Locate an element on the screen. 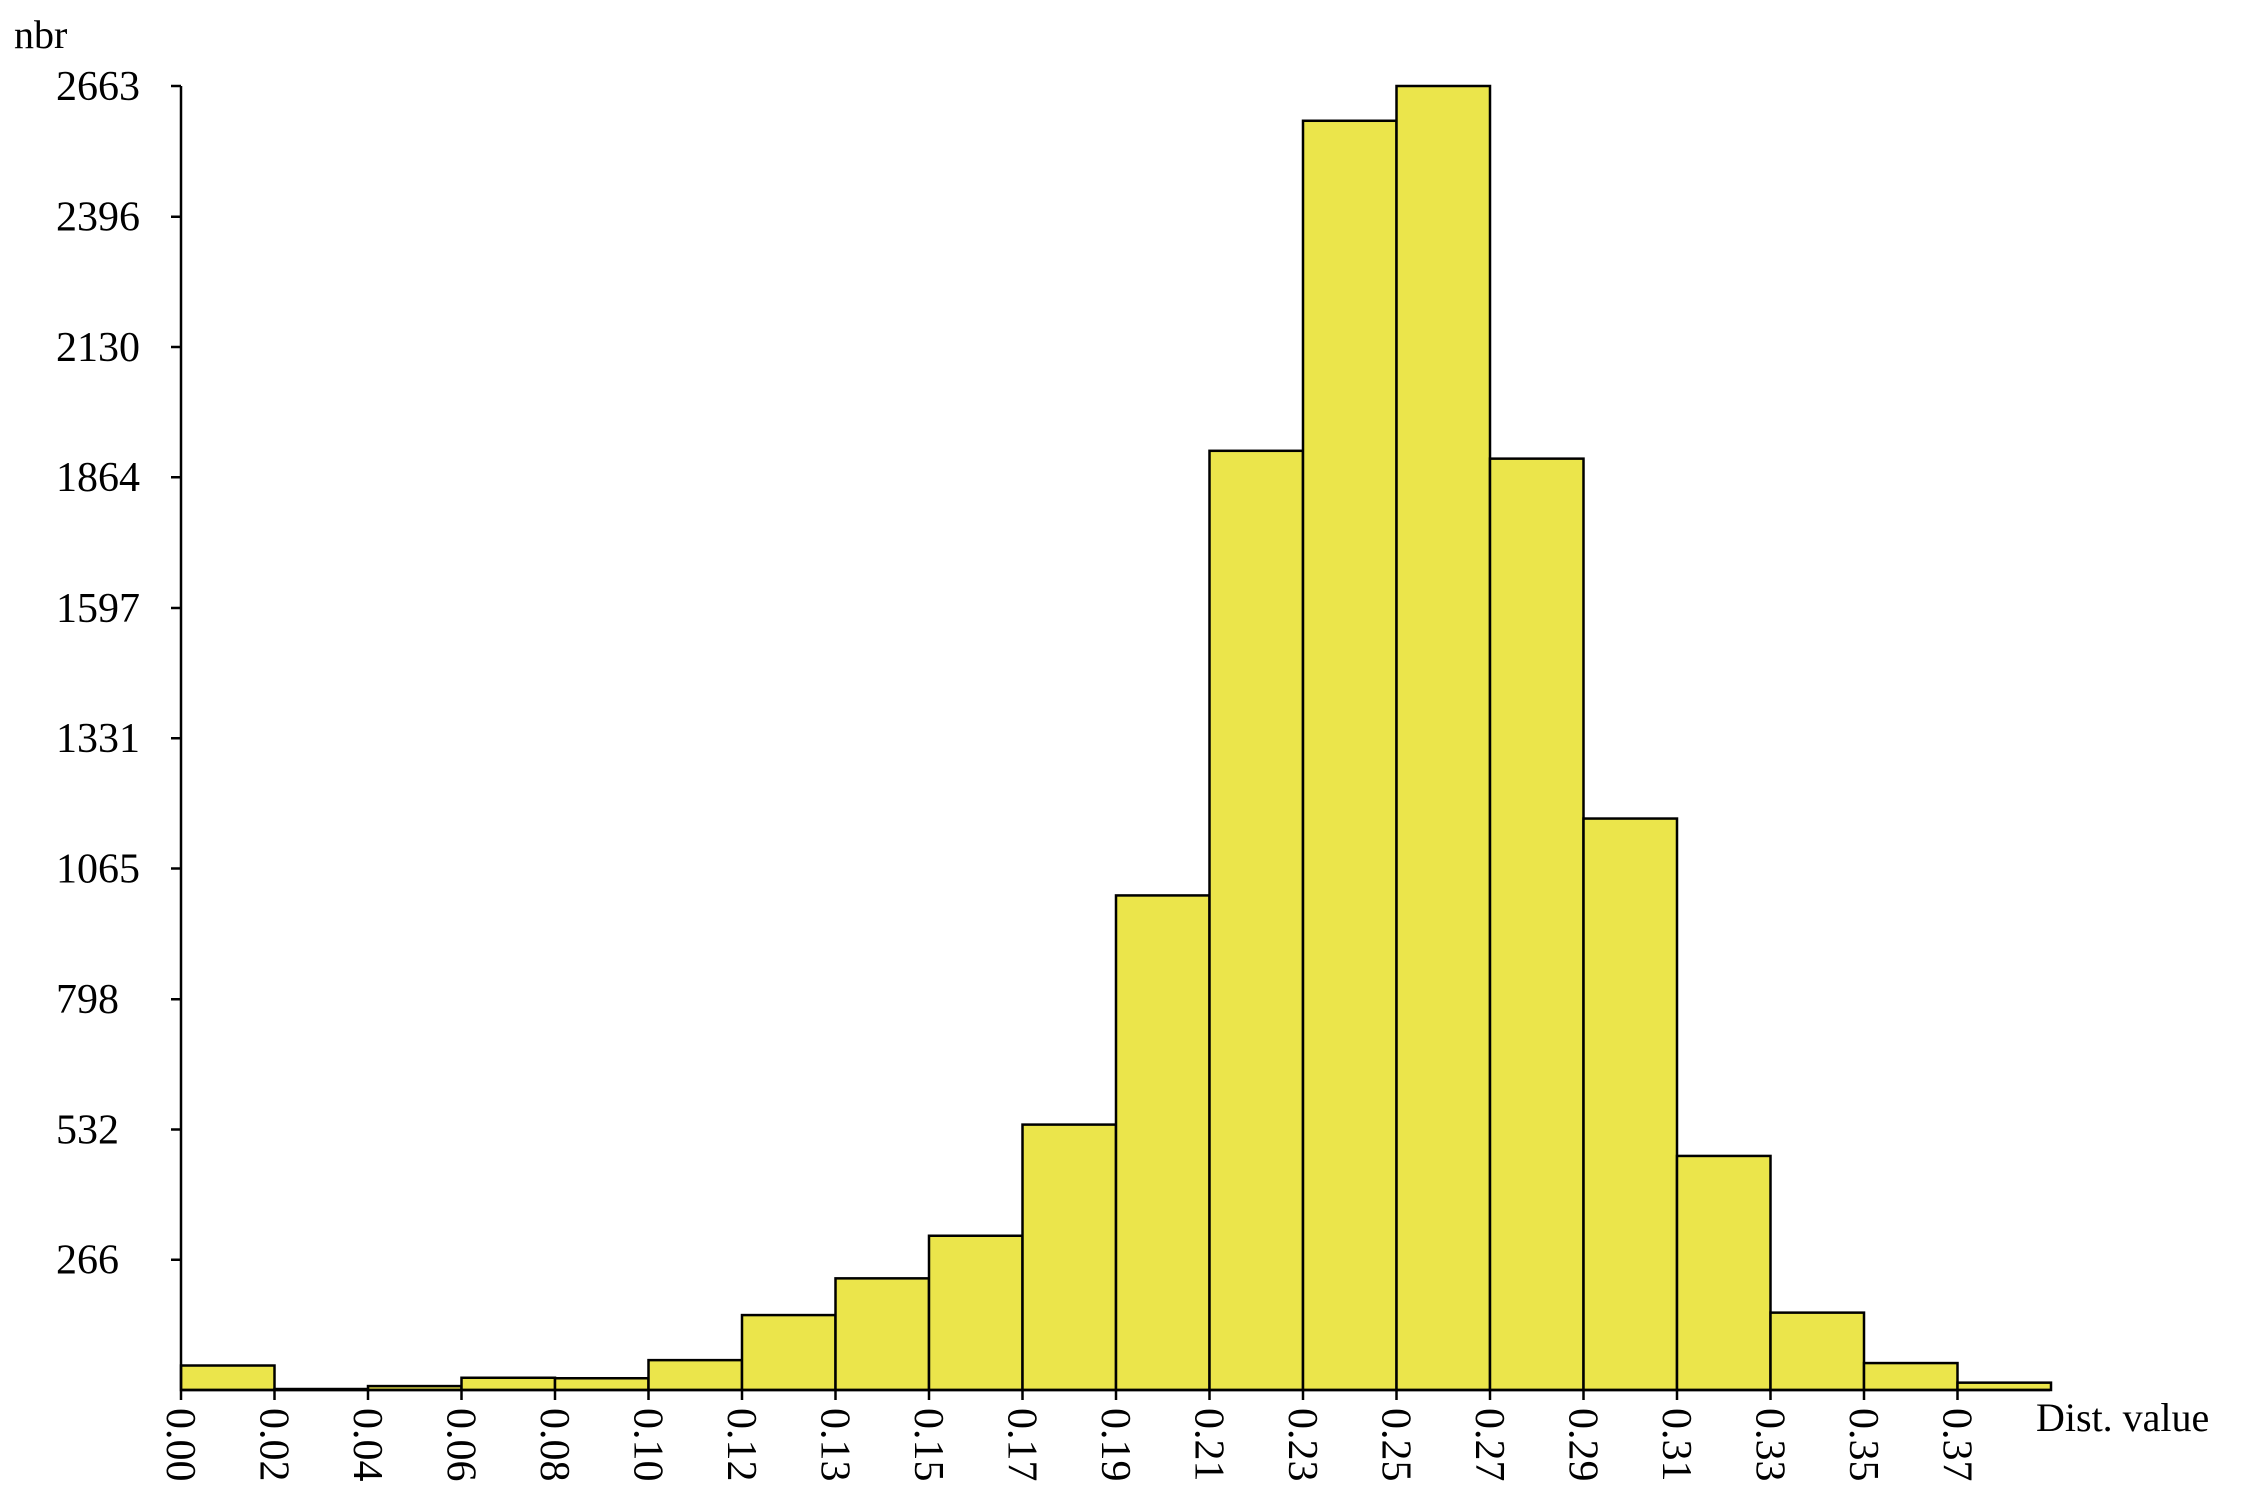 Image resolution: width=2244 pixels, height=1506 pixels. x-tick-label: 0.13 is located at coordinates (835, 1445).